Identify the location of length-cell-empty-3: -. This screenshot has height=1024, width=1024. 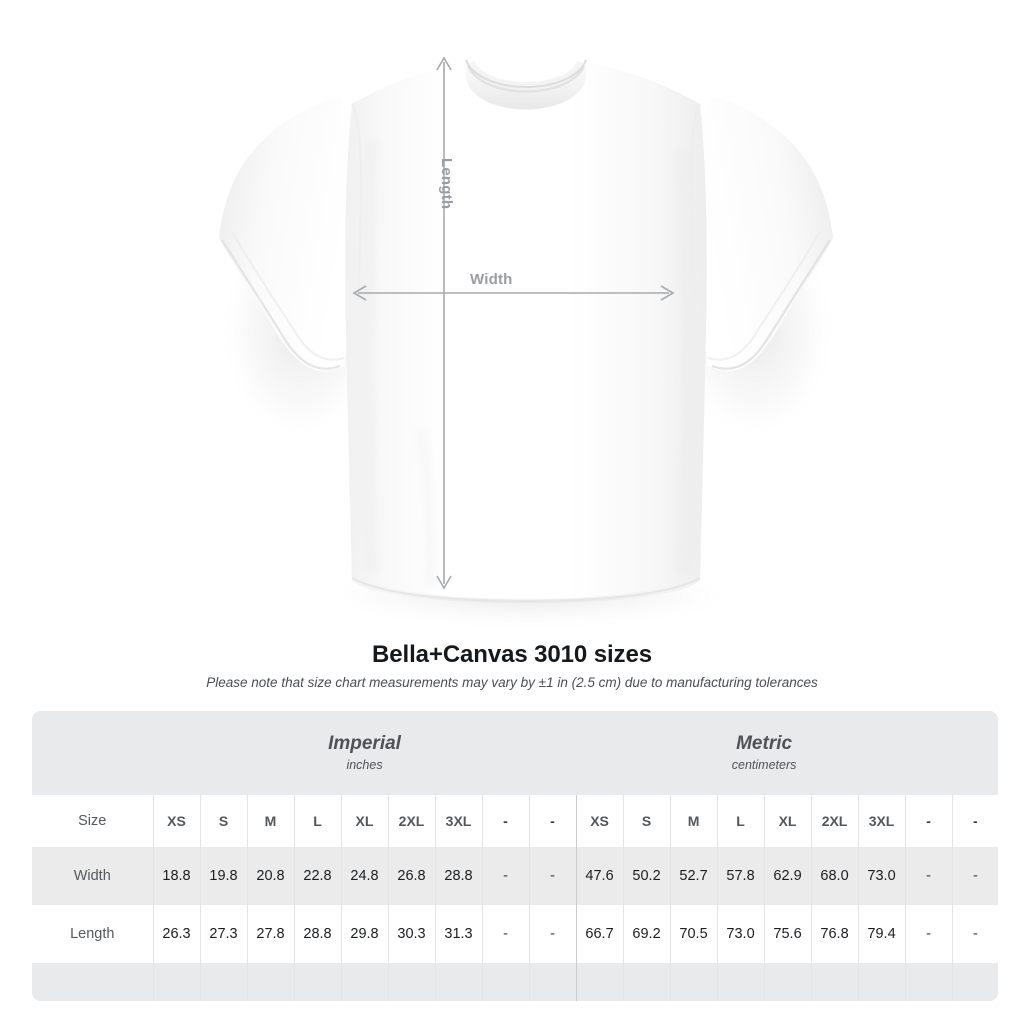
(928, 934).